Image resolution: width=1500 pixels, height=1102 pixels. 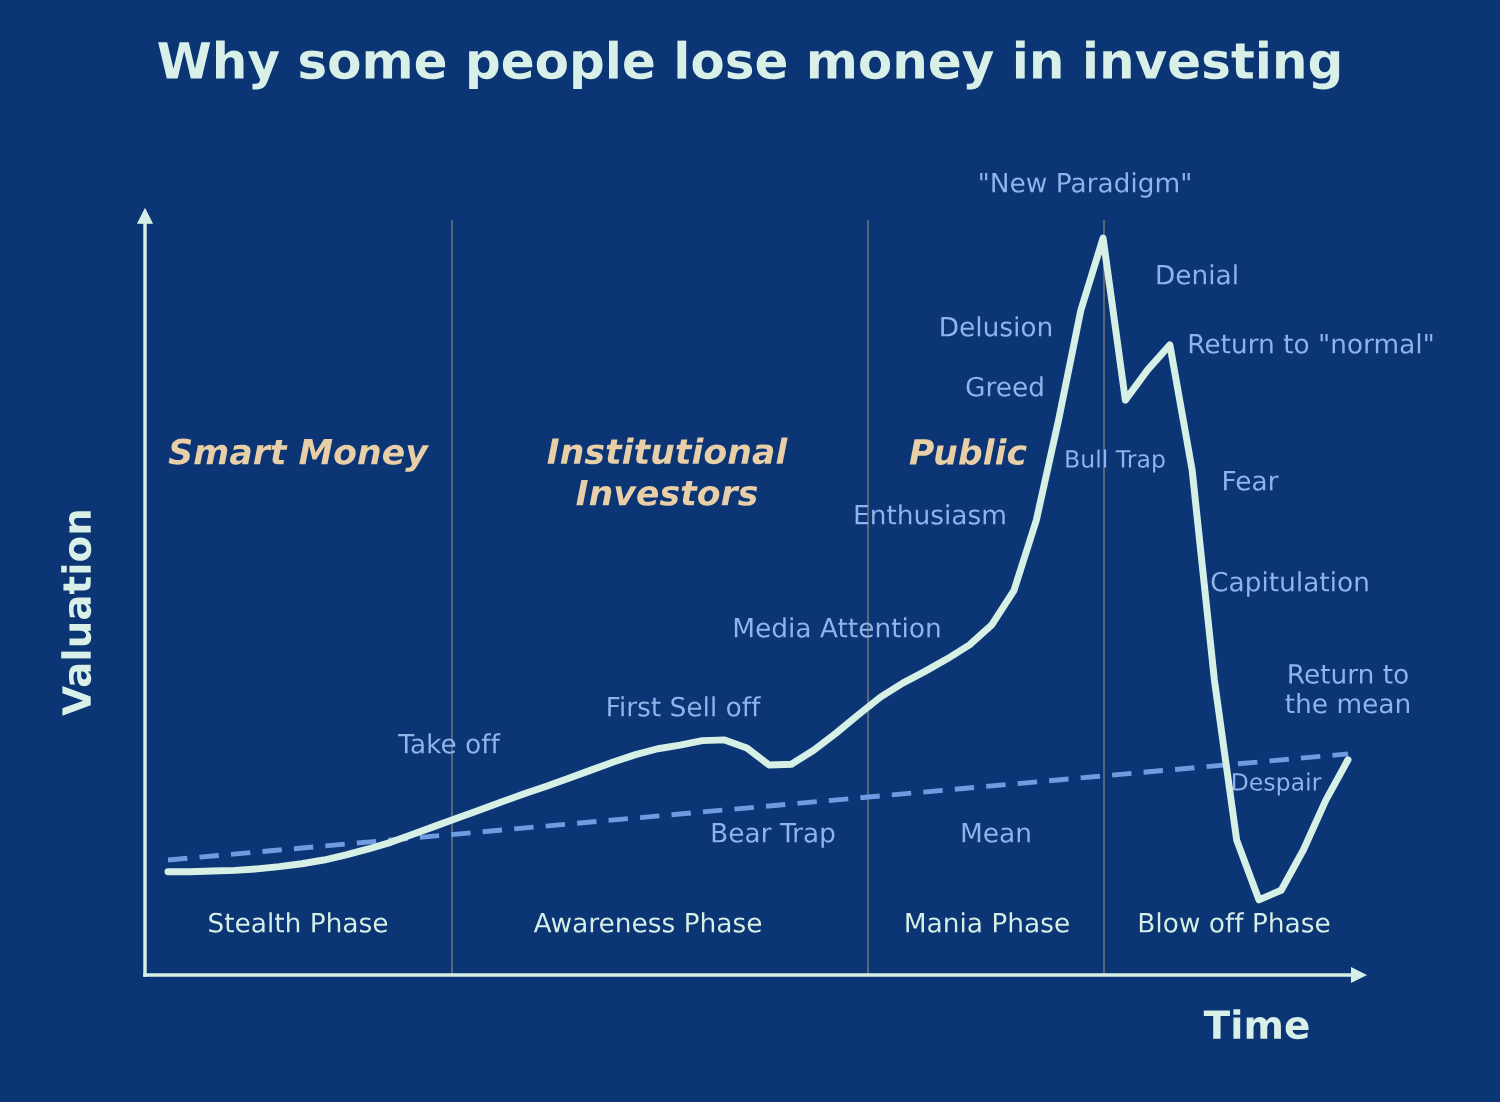 What do you see at coordinates (773, 835) in the screenshot?
I see `annotation: Bear Trap` at bounding box center [773, 835].